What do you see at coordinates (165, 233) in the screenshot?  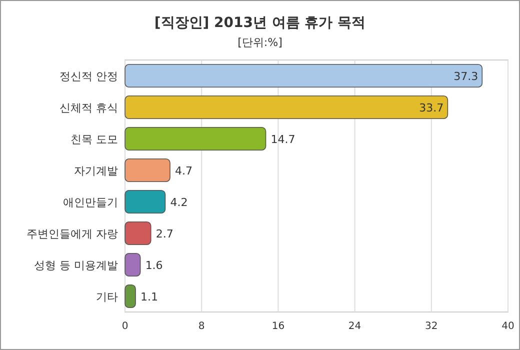 I see `data-label: 2.7` at bounding box center [165, 233].